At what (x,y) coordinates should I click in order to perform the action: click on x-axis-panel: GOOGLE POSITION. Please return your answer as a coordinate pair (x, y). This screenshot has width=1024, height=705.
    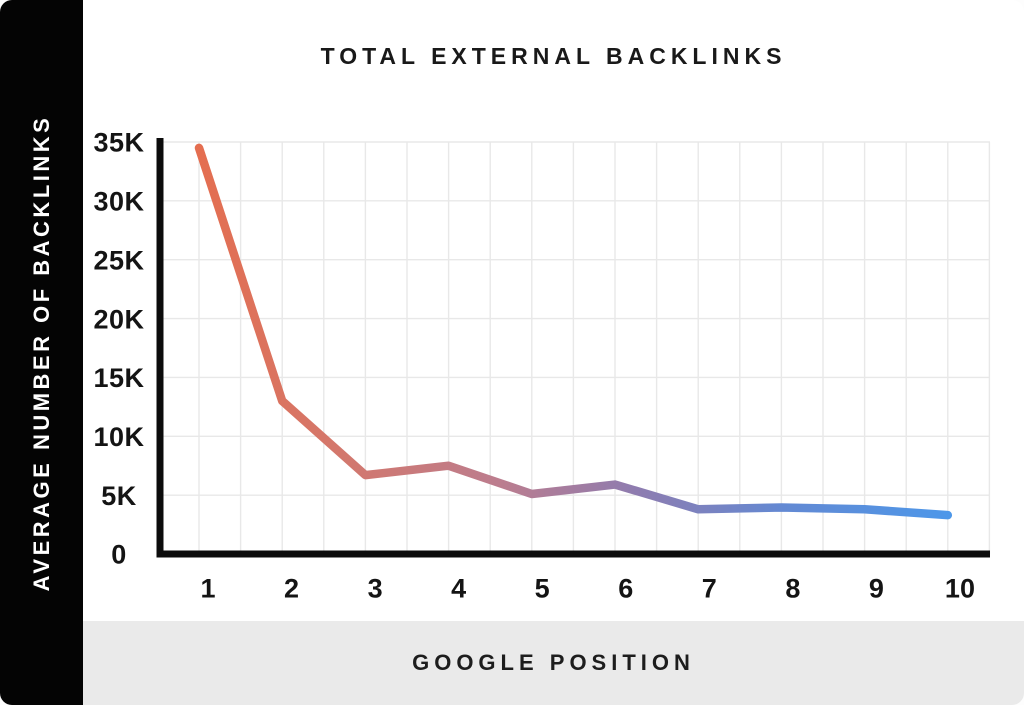
    Looking at the image, I should click on (553, 663).